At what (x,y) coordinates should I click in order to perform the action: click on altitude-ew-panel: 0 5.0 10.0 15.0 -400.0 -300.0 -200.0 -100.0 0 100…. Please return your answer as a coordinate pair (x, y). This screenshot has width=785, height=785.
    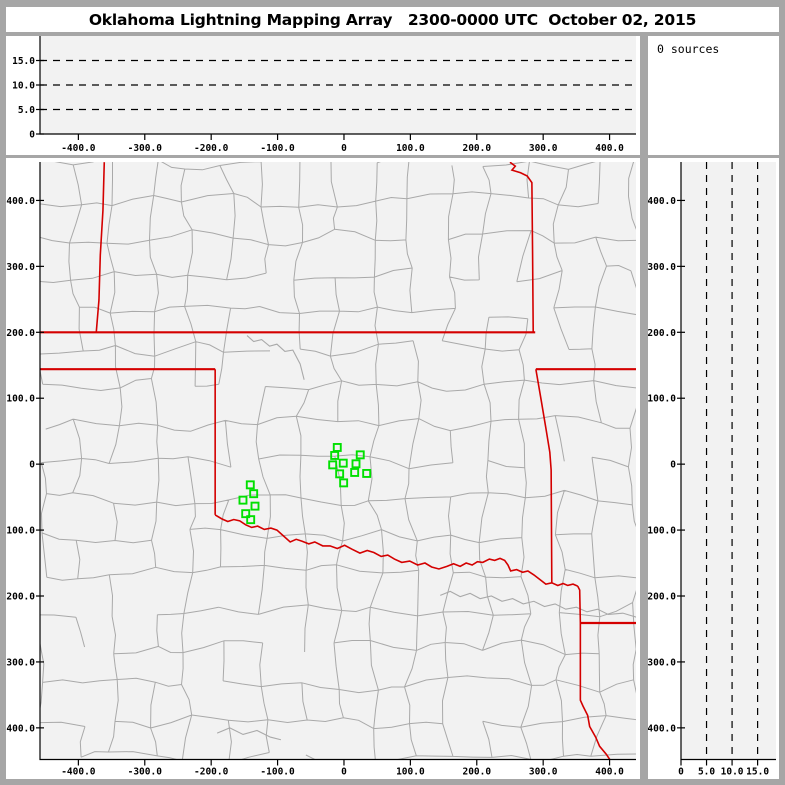
    Looking at the image, I should click on (323, 95).